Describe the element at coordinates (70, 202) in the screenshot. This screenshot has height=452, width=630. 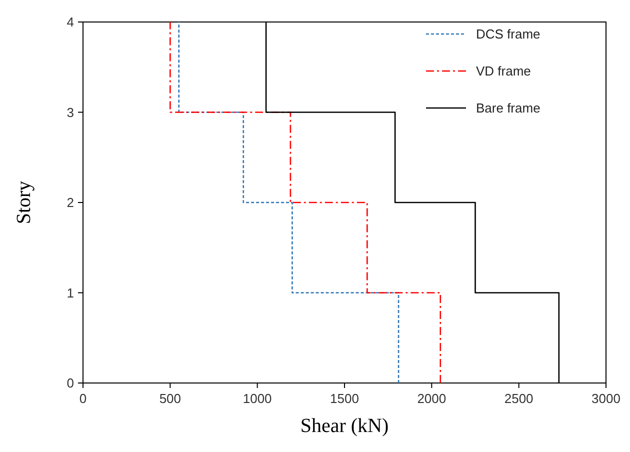
I see `y-tick-label: 2` at that location.